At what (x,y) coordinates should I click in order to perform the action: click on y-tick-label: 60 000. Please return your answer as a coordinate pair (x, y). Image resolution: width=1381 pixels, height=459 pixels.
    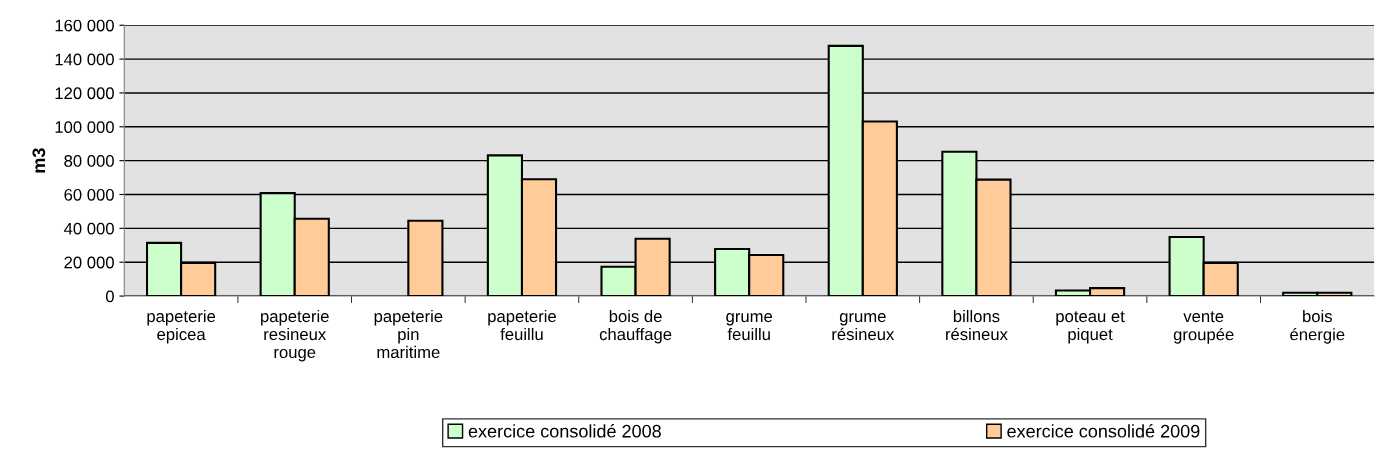
    Looking at the image, I should click on (89, 194).